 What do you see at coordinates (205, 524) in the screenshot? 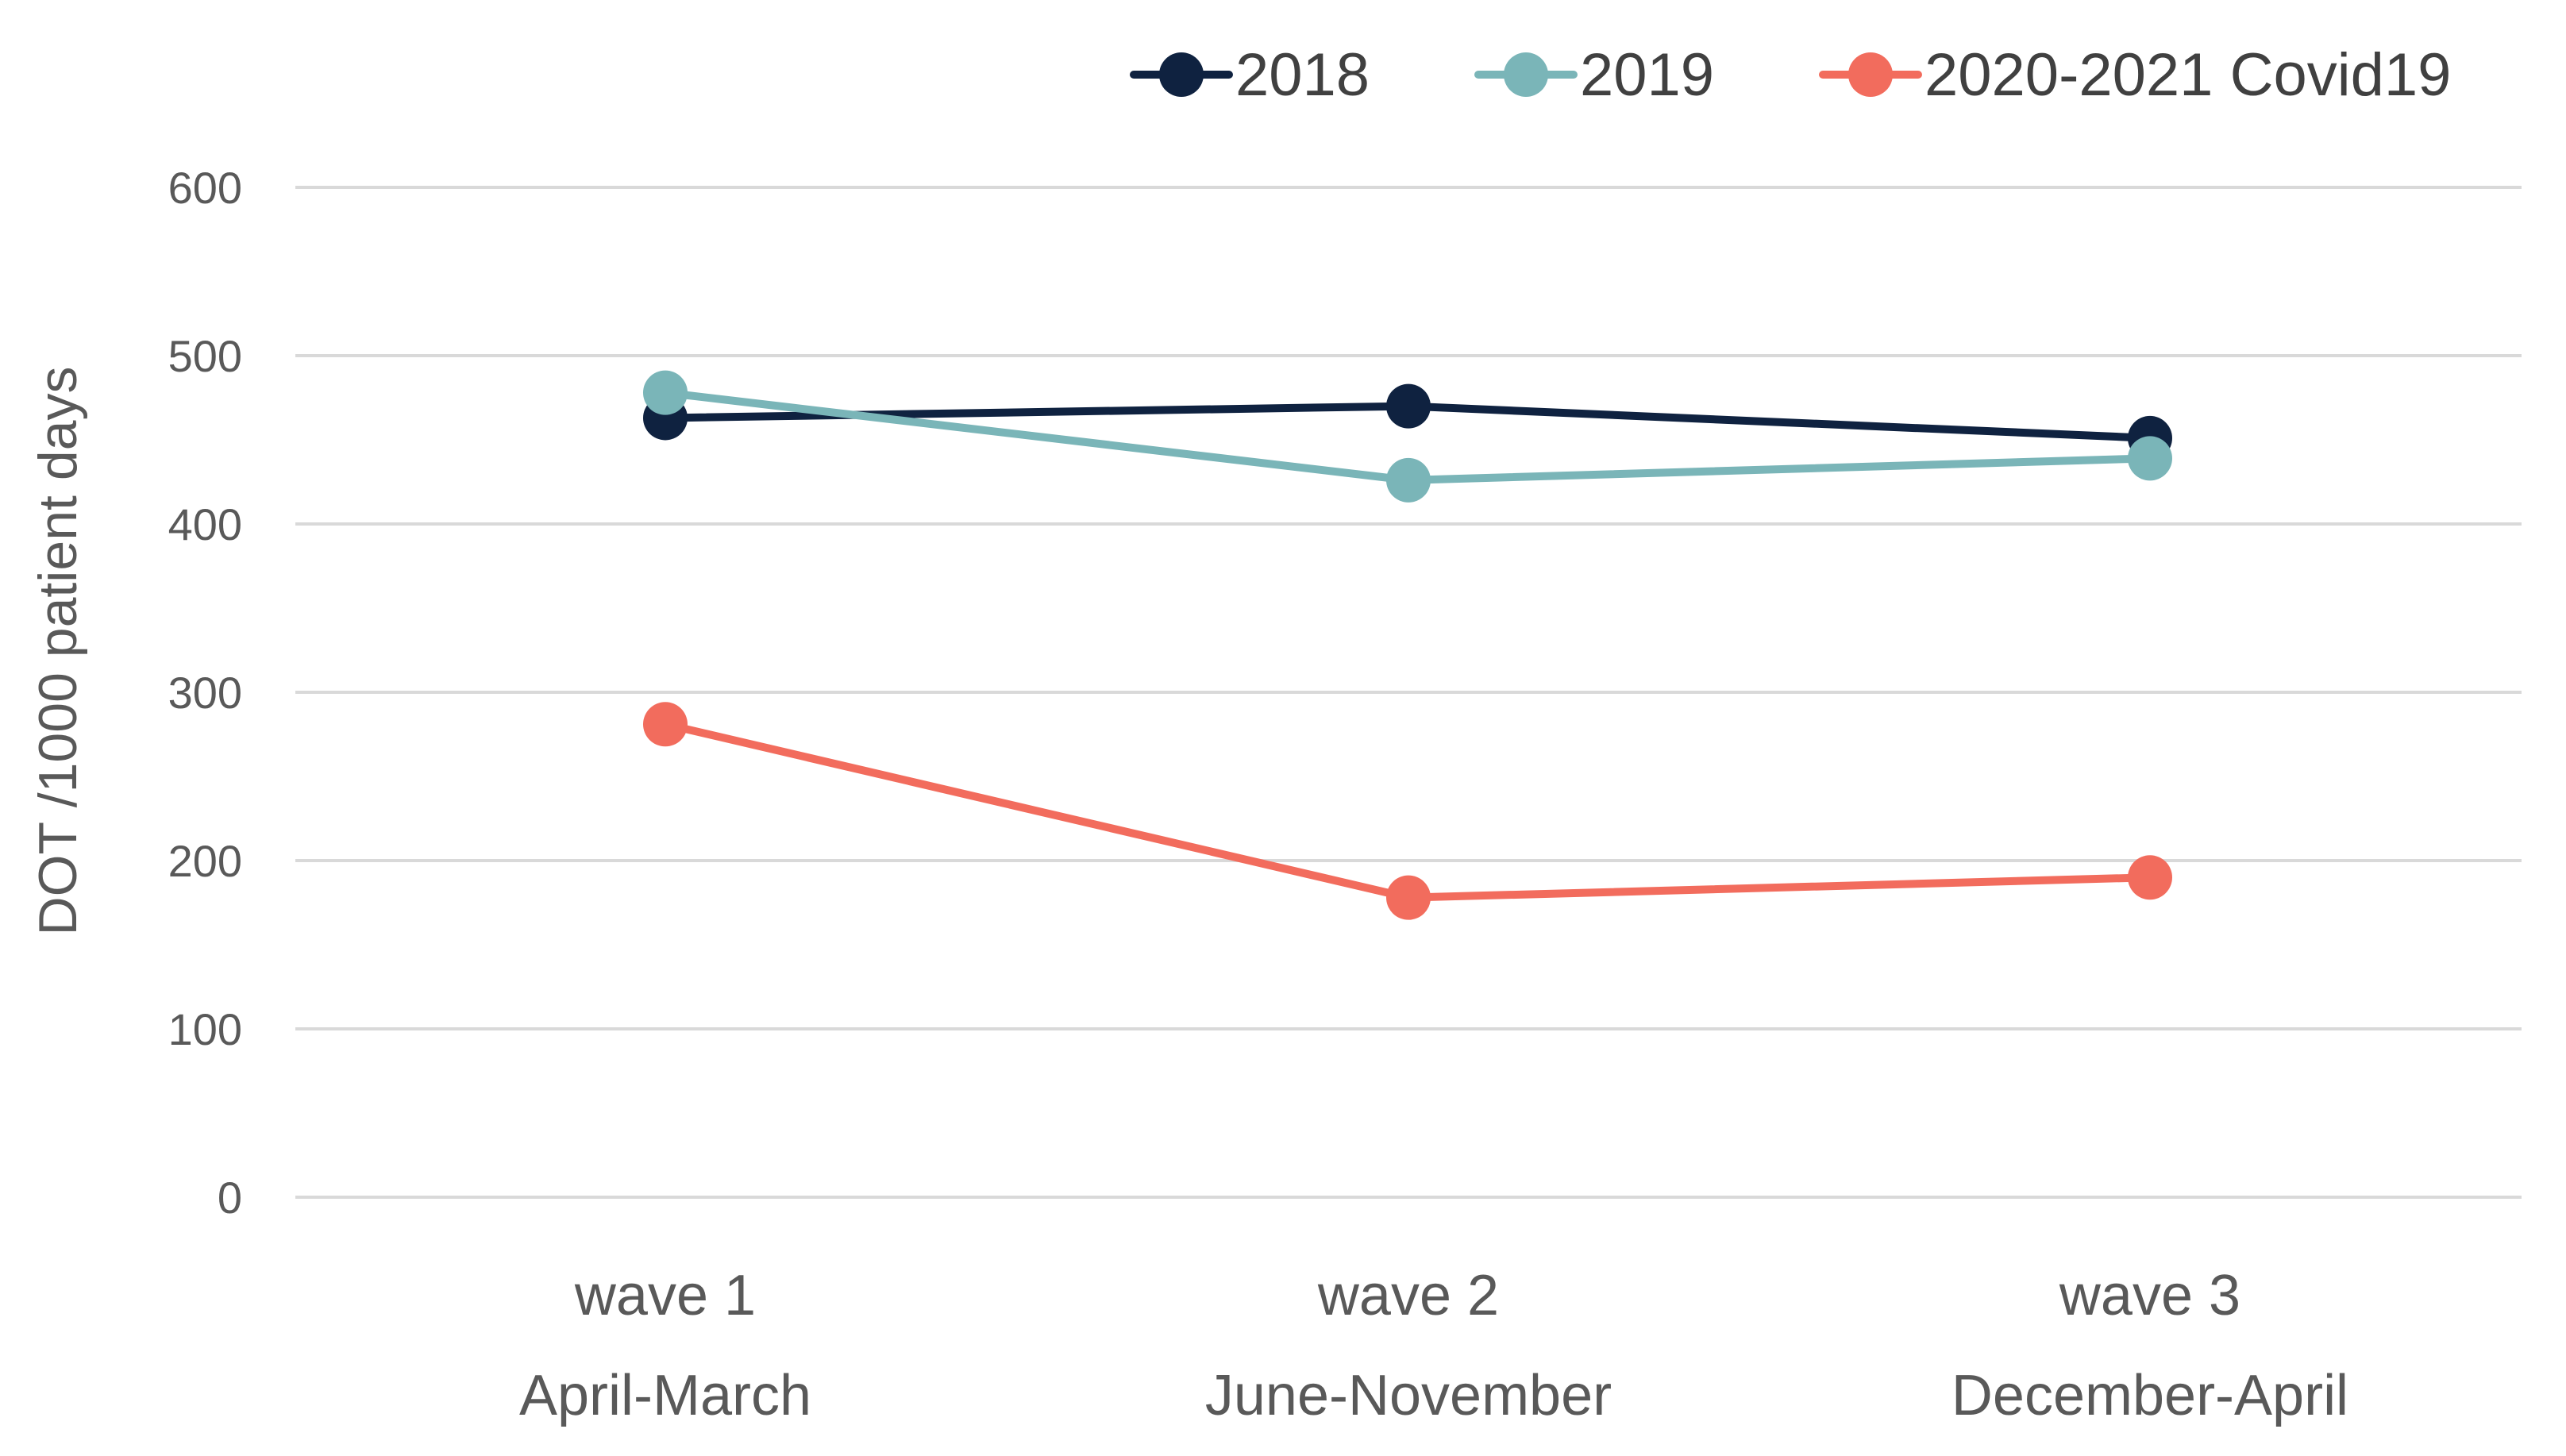
I see `y-tick-label: 400` at bounding box center [205, 524].